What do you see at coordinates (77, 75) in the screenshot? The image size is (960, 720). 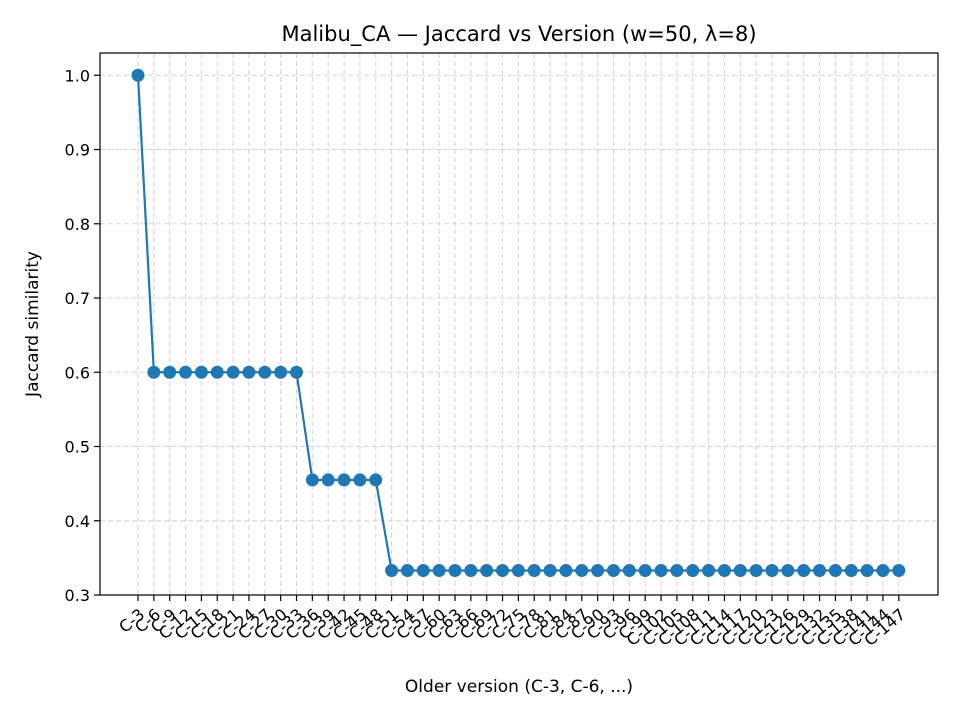 I see `y-tick-label: 1.0` at bounding box center [77, 75].